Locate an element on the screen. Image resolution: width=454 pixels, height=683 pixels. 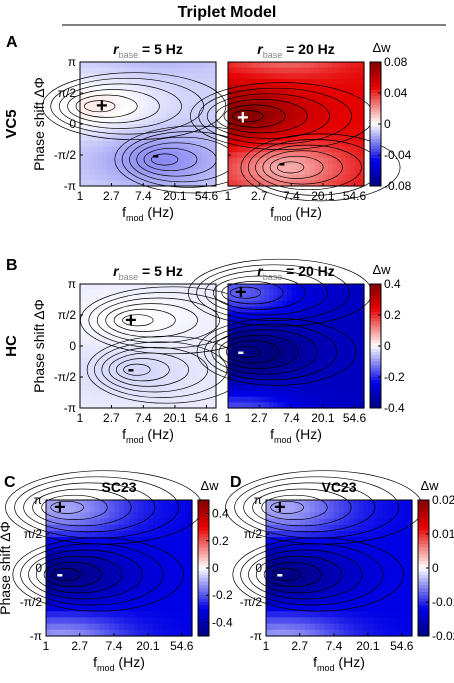
x-tick-label: 1 is located at coordinates (266, 646).